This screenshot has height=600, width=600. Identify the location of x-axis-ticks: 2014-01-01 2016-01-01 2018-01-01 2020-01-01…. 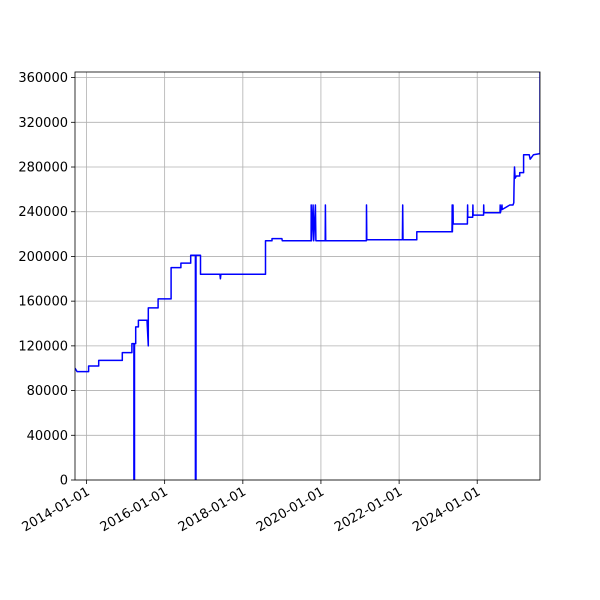
(251, 507).